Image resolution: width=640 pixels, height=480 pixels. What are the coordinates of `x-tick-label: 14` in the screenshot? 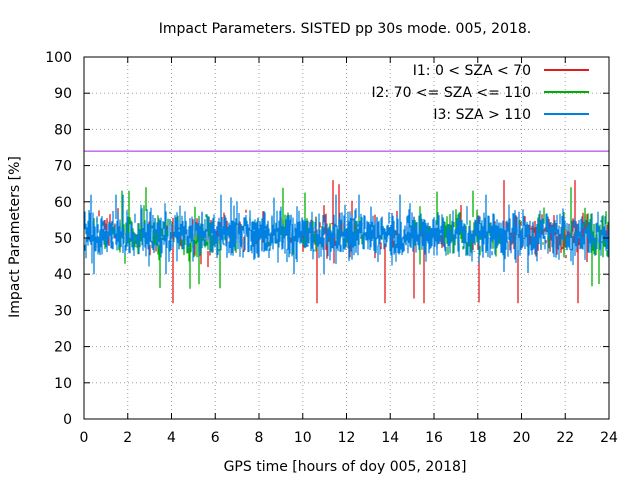 It's located at (390, 438).